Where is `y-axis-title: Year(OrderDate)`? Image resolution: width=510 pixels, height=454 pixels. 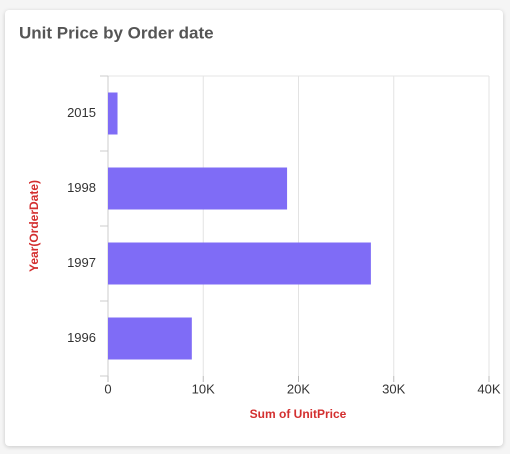
y-axis-title: Year(OrderDate) is located at coordinates (34, 226).